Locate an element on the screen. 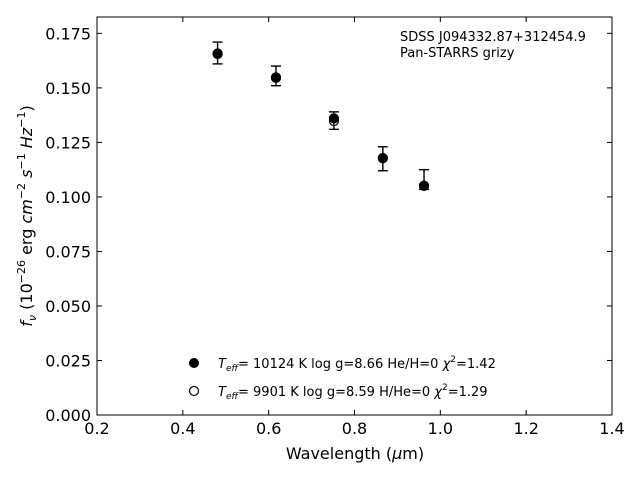 The height and width of the screenshot is (480, 640). y-tick-label: 0.050 is located at coordinates (68, 306).